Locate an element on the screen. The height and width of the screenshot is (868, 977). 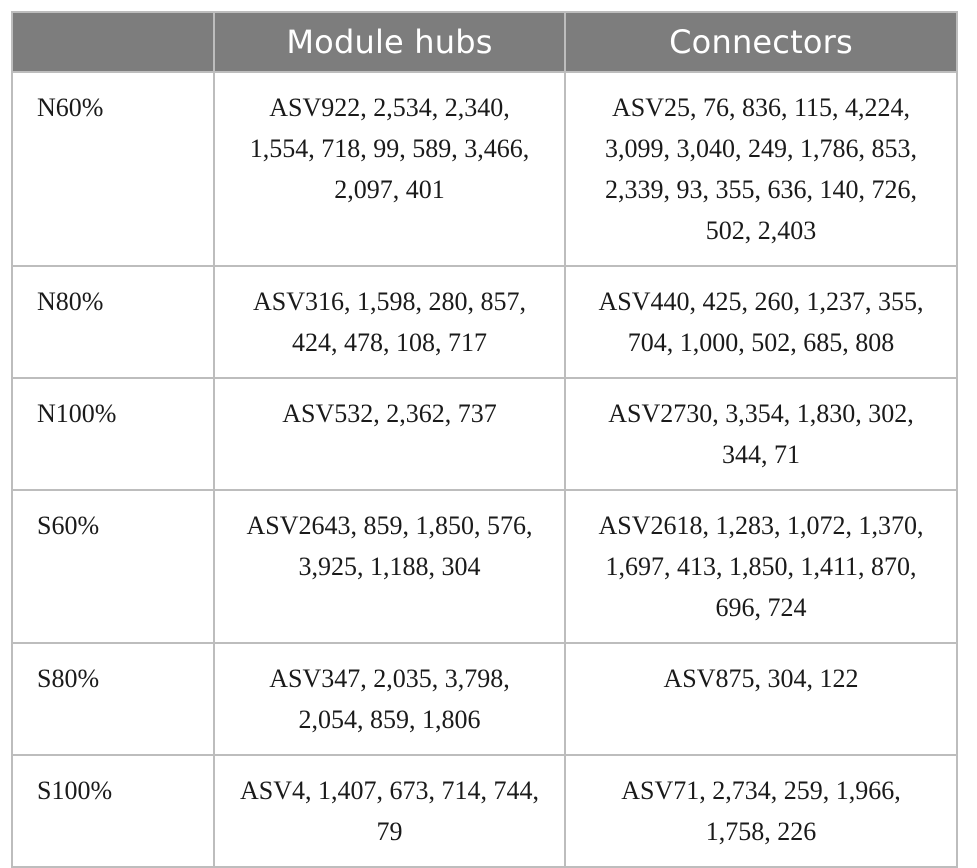
connectors-cell: ASV71, 2,734, 259, 1,966, 1,758, 226 is located at coordinates (761, 811).